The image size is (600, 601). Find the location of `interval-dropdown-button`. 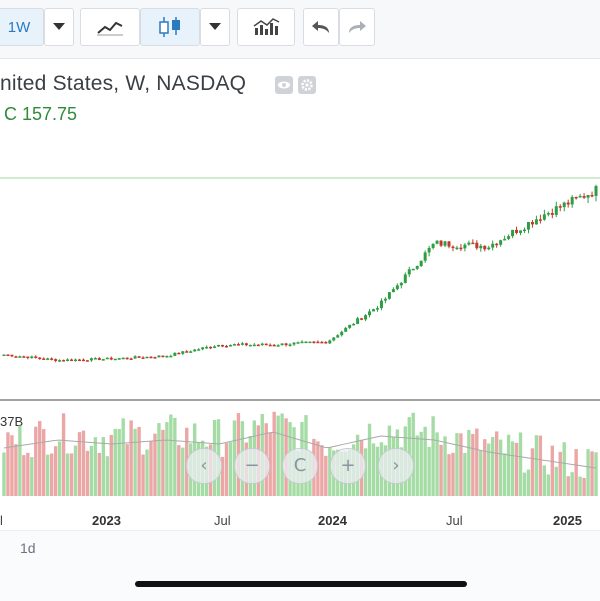

interval-dropdown-button is located at coordinates (59, 27).